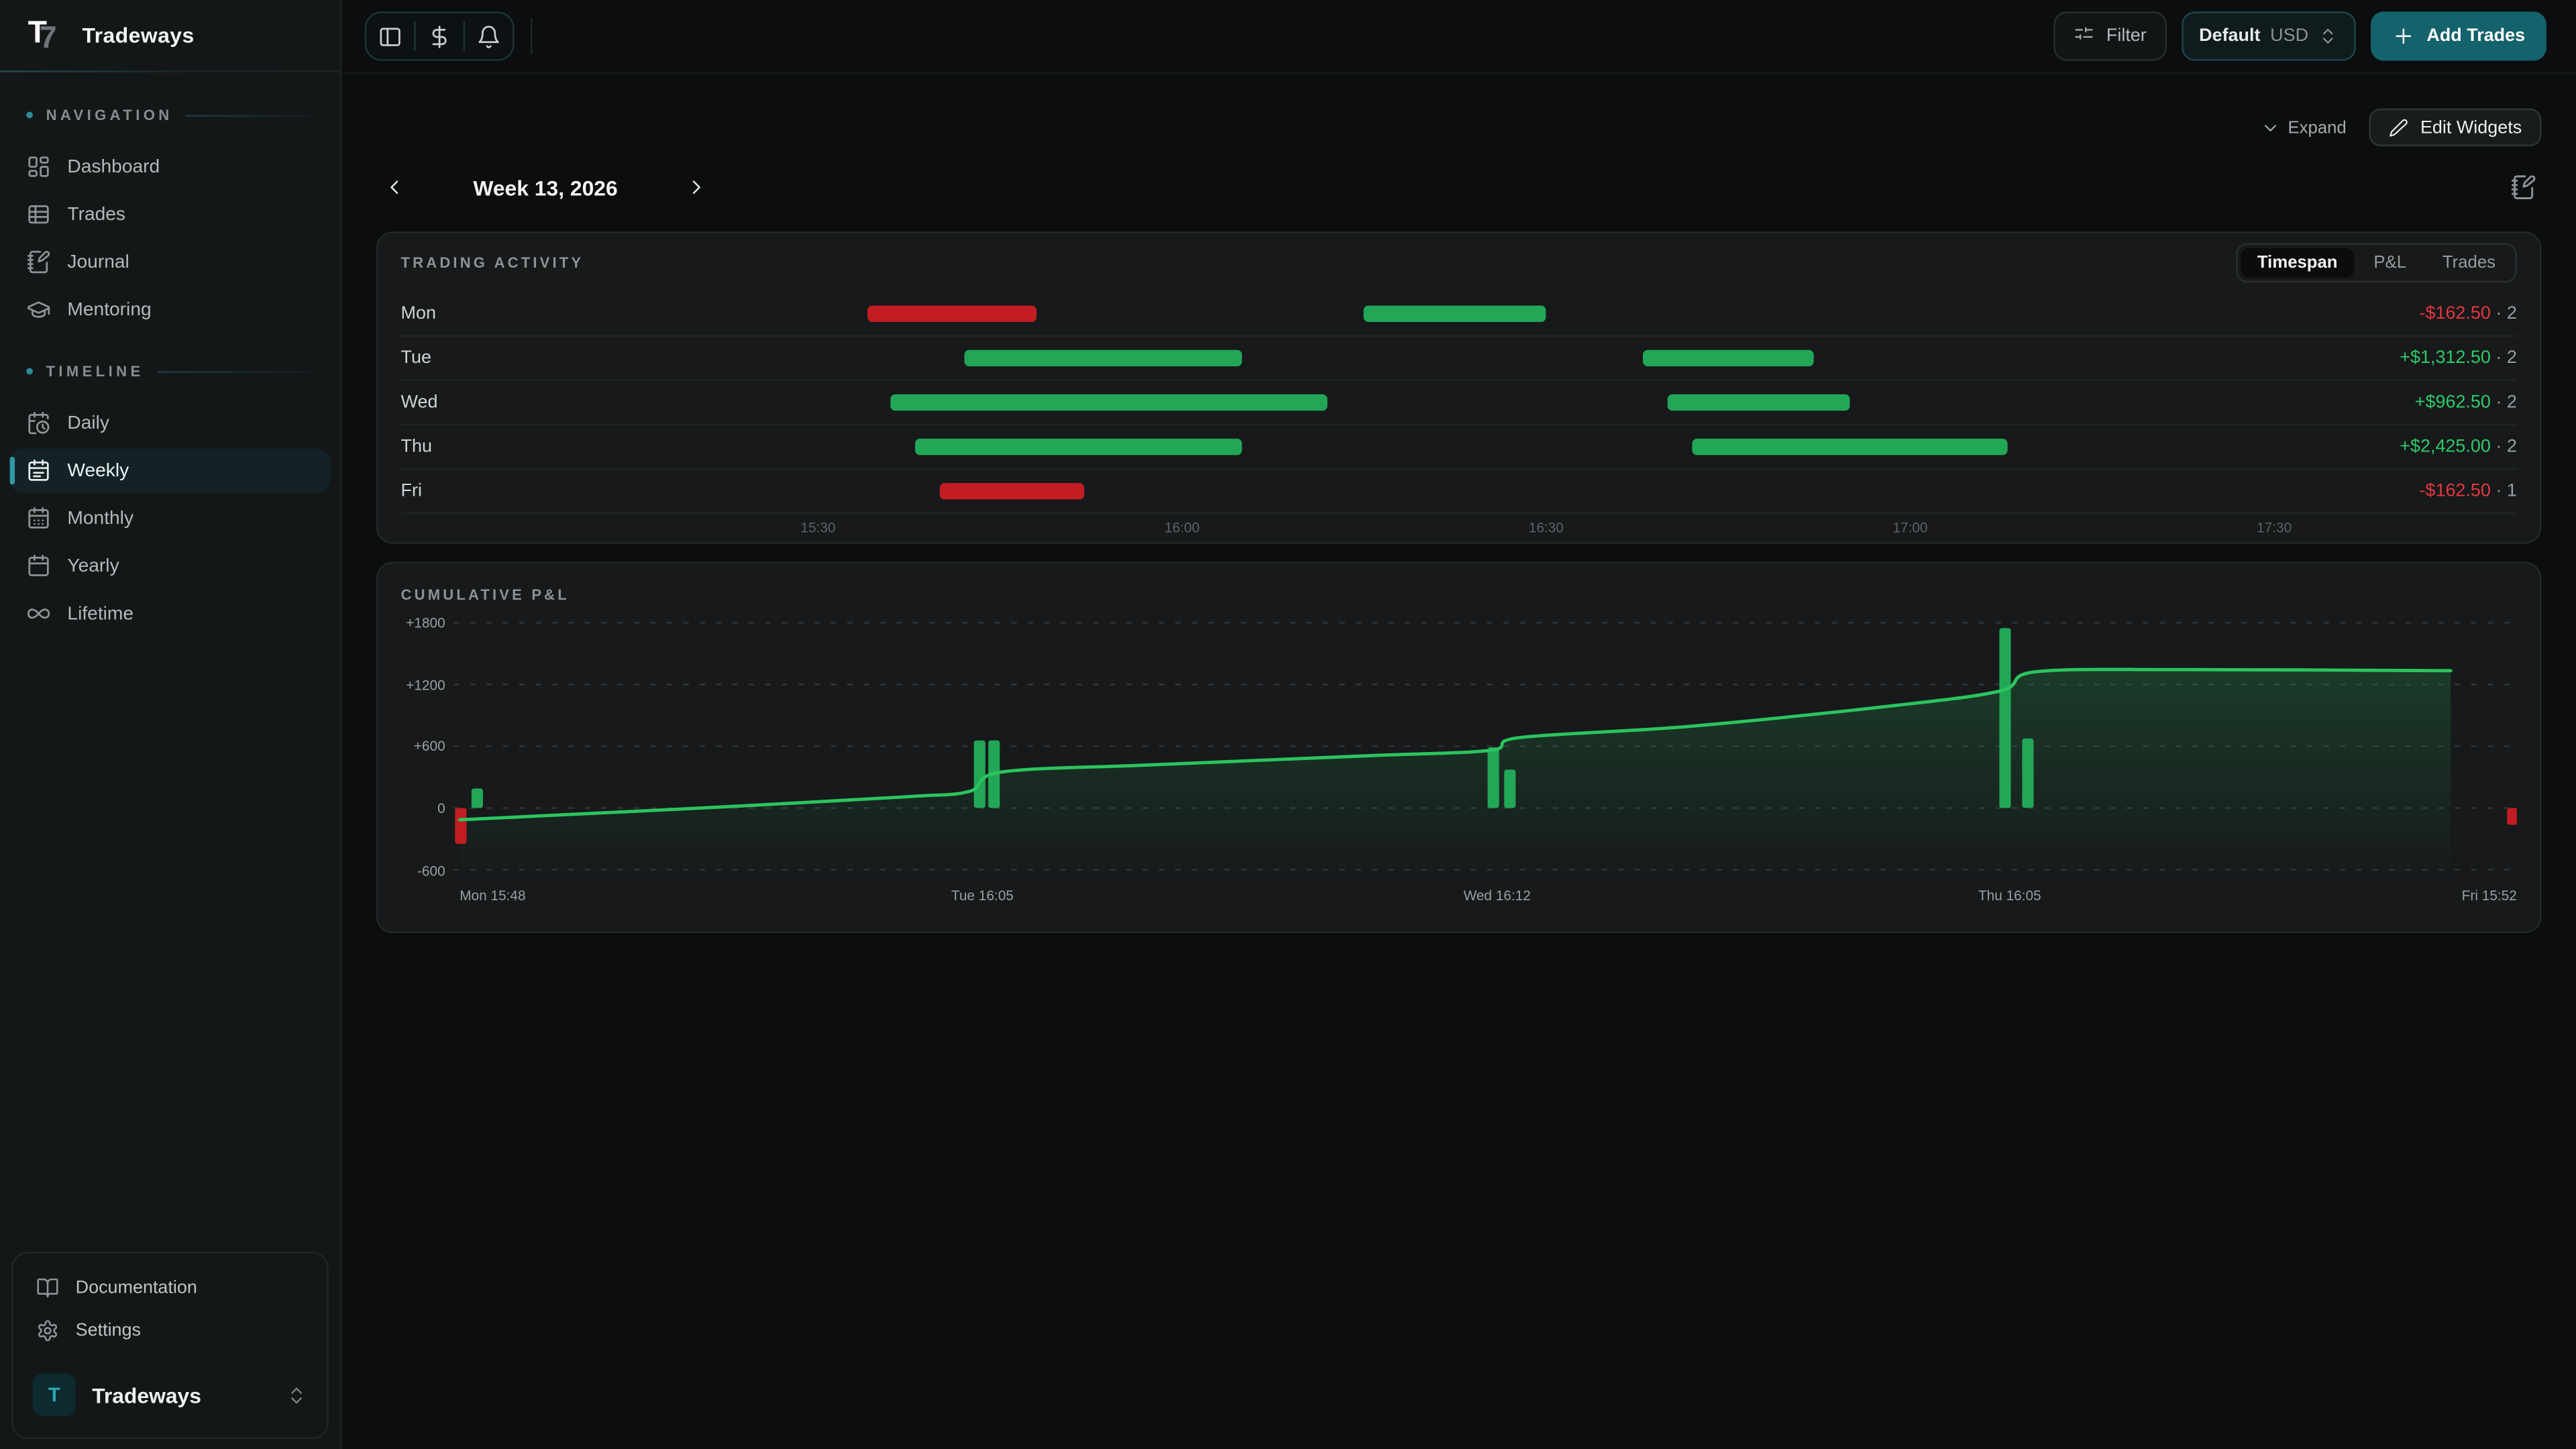 The image size is (2576, 1449). What do you see at coordinates (2269, 127) in the screenshot?
I see `chevron-down-icon` at bounding box center [2269, 127].